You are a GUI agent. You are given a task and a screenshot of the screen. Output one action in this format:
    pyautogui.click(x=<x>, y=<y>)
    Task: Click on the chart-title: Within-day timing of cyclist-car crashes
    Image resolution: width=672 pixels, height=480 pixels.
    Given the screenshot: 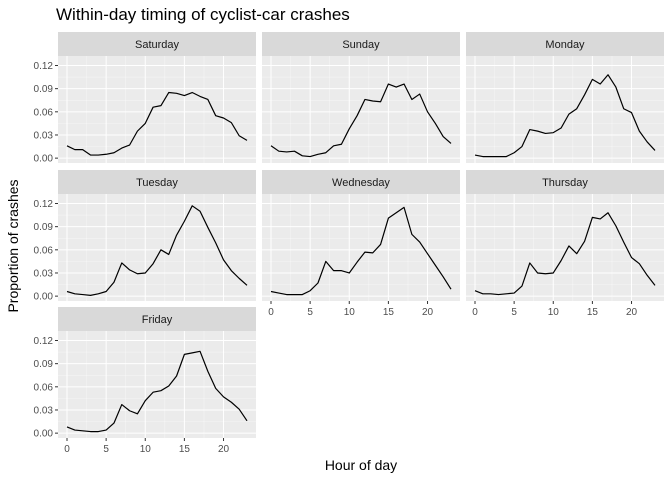 What is the action you would take?
    pyautogui.click(x=203, y=14)
    